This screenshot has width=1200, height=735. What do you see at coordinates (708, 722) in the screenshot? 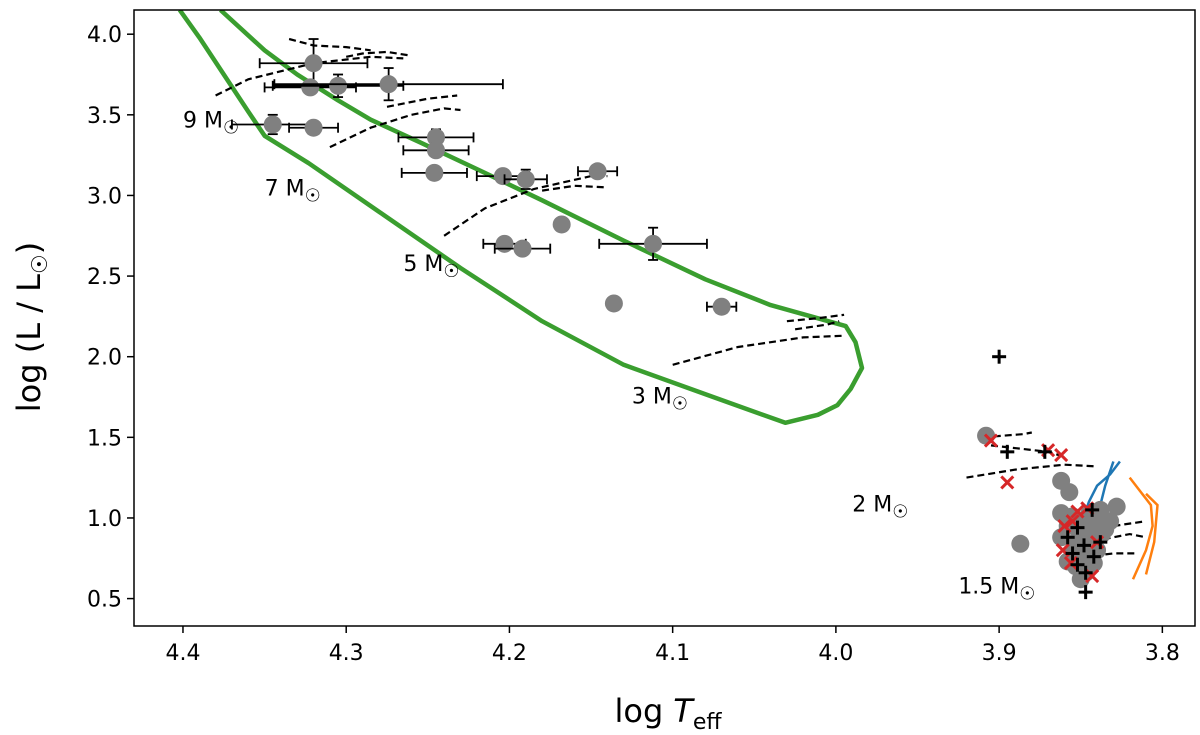
I see `x-axis-label-subscript: eff` at bounding box center [708, 722].